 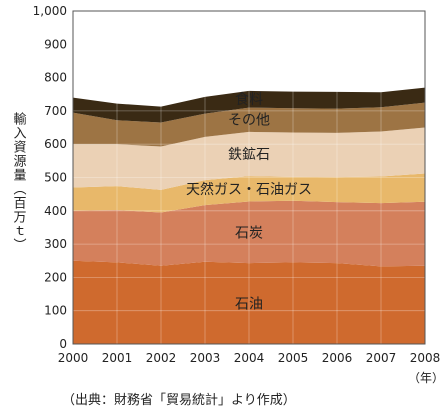 What do you see at coordinates (249, 189) in the screenshot?
I see `series-label: 天然ガス・石油ガス` at bounding box center [249, 189].